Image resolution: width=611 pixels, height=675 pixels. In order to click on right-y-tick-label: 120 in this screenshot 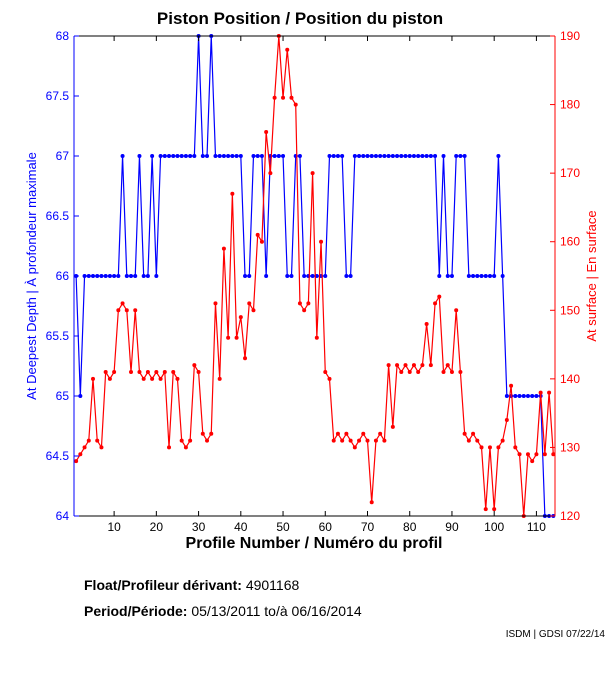, I will do `click(570, 516)`.